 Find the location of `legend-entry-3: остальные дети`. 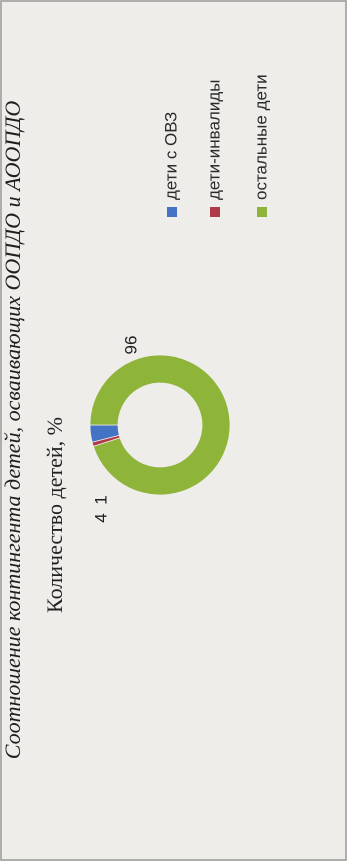

legend-entry-3: остальные дети is located at coordinates (260, 145).